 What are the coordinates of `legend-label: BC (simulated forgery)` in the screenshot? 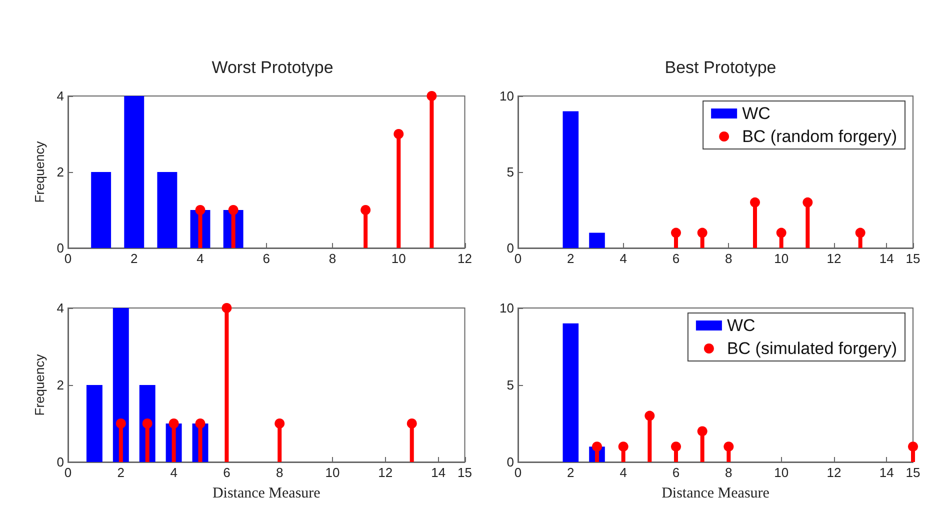 It's located at (812, 348).